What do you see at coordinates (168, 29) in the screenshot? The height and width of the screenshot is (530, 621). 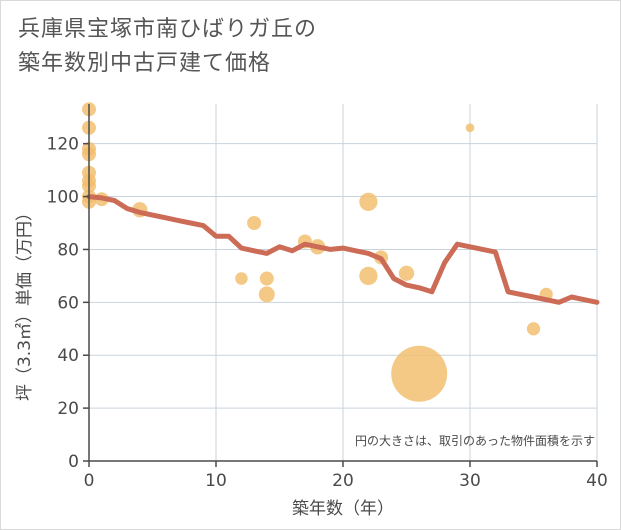 I see `chart-title-line-1: 兵庫県宝塚市南ひばりガ丘の` at bounding box center [168, 29].